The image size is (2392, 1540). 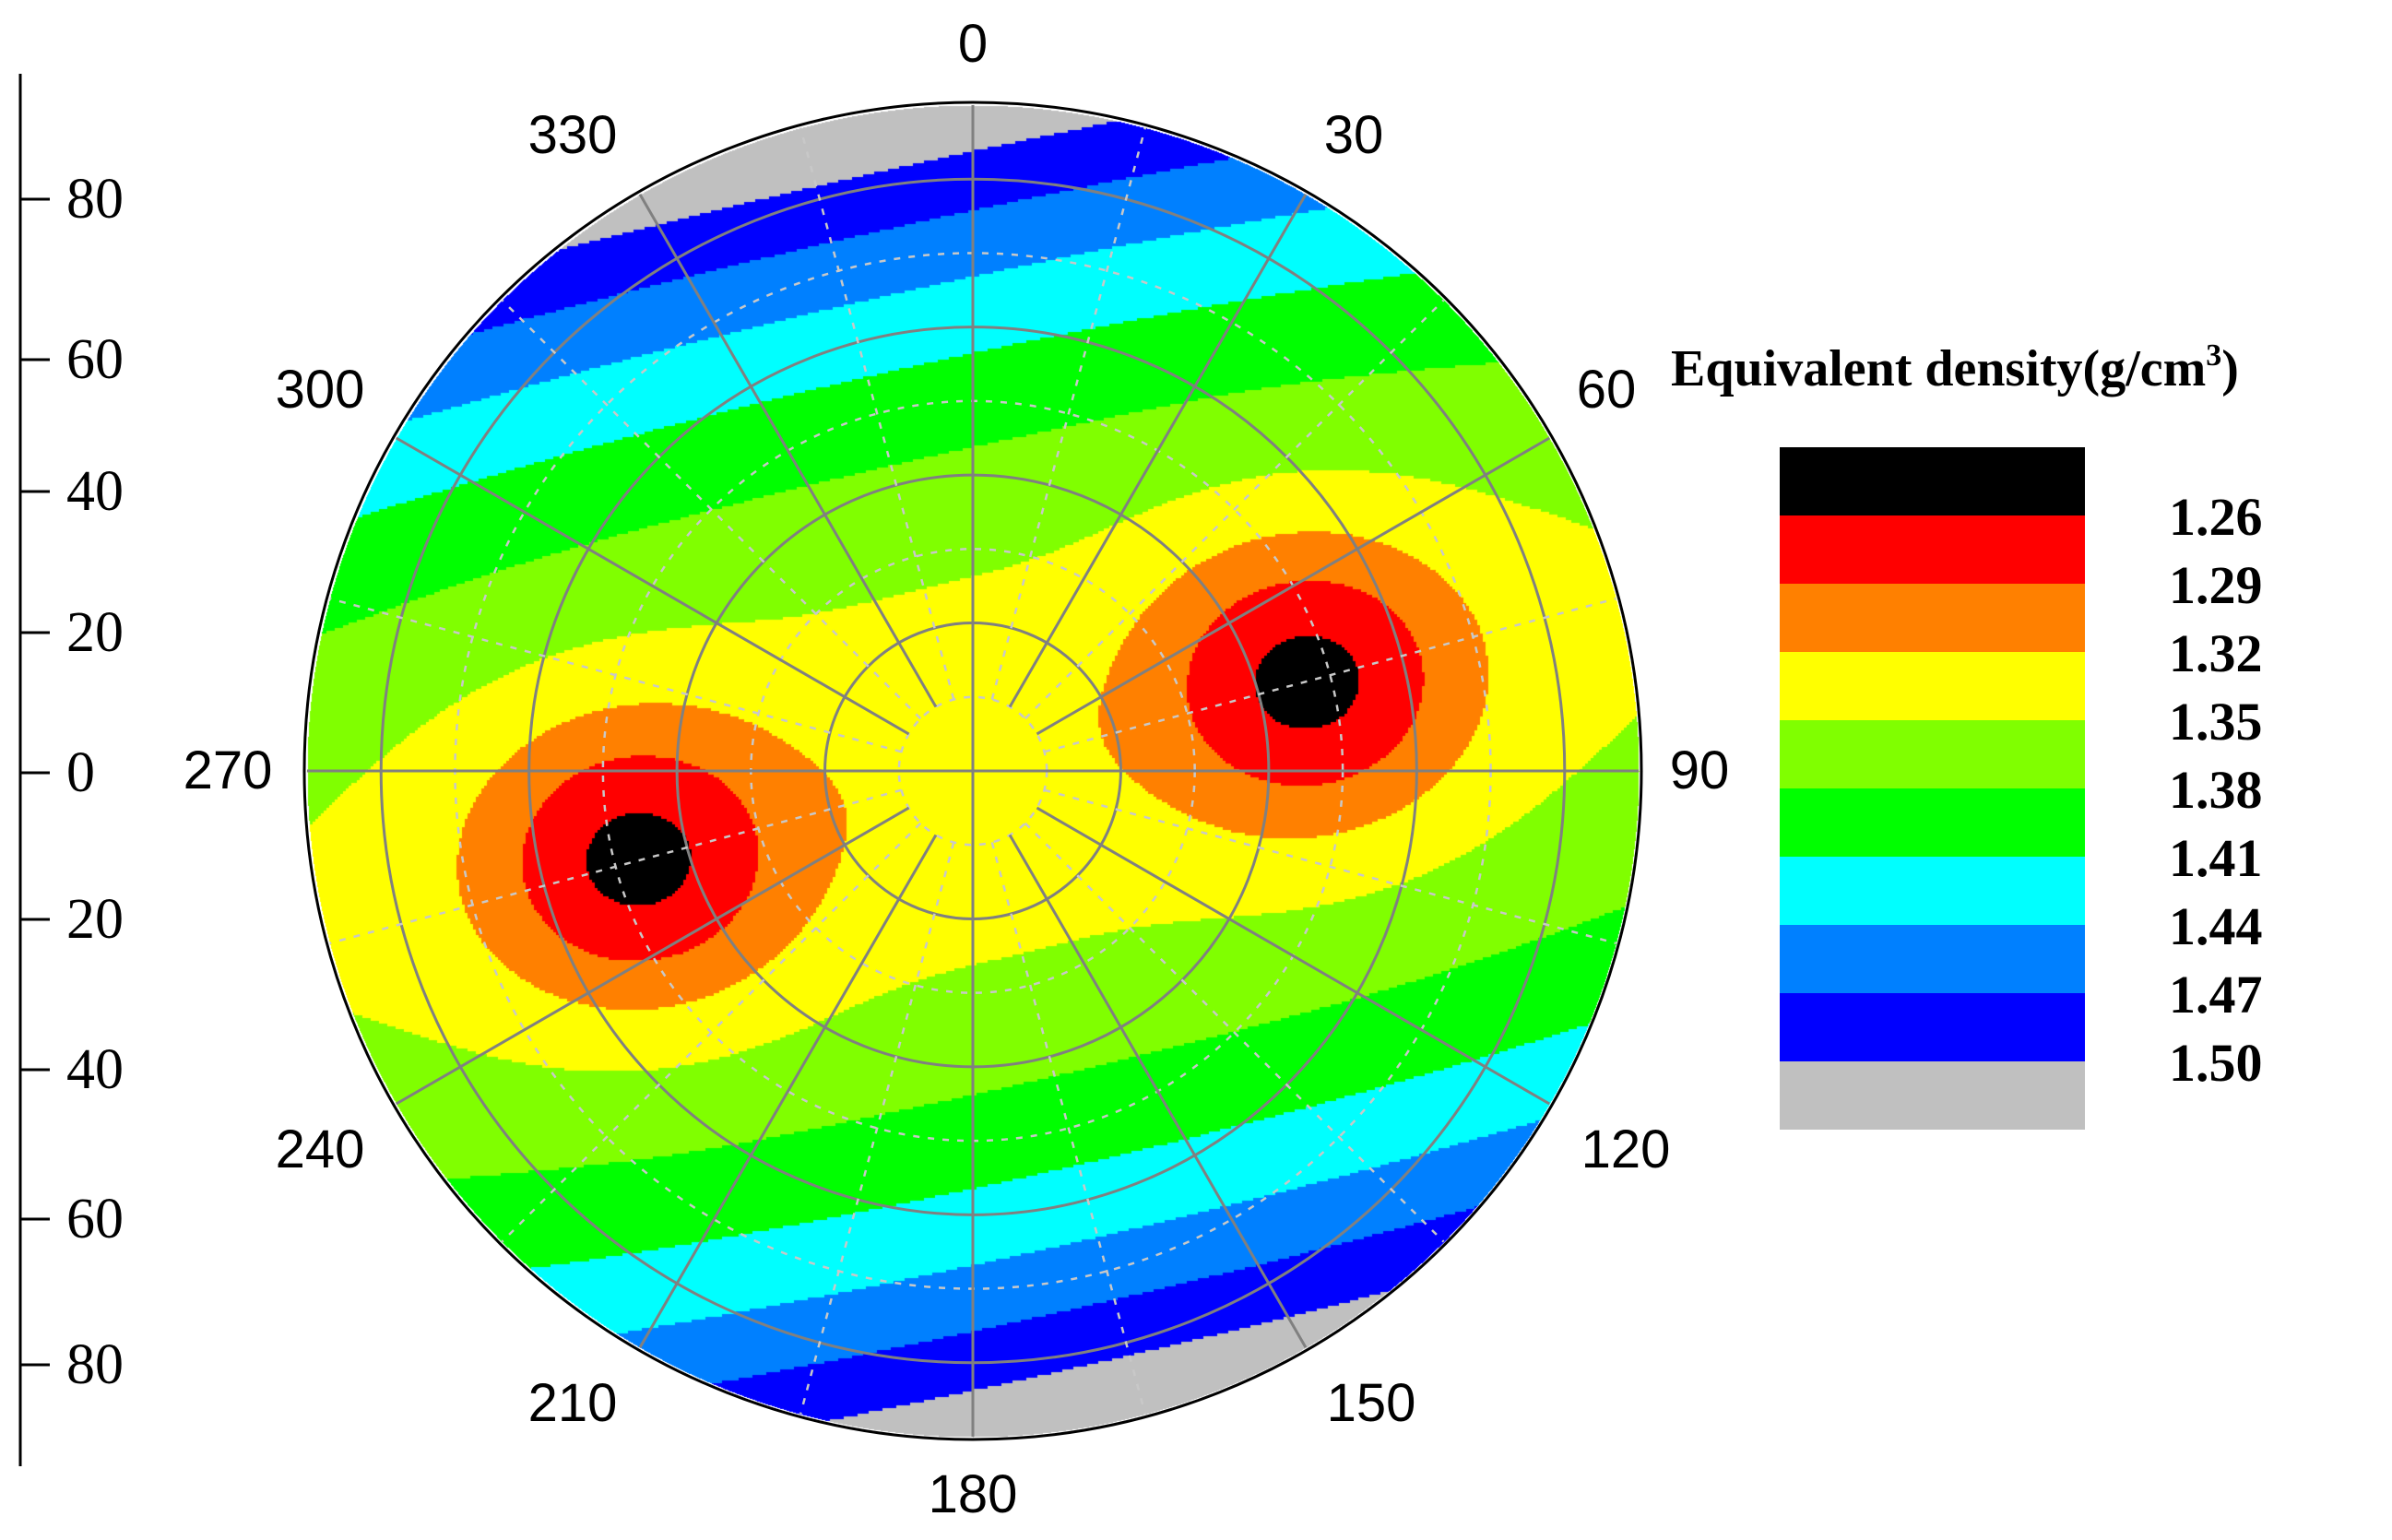 What do you see at coordinates (1699, 770) in the screenshot?
I see `angle-label-90: 90` at bounding box center [1699, 770].